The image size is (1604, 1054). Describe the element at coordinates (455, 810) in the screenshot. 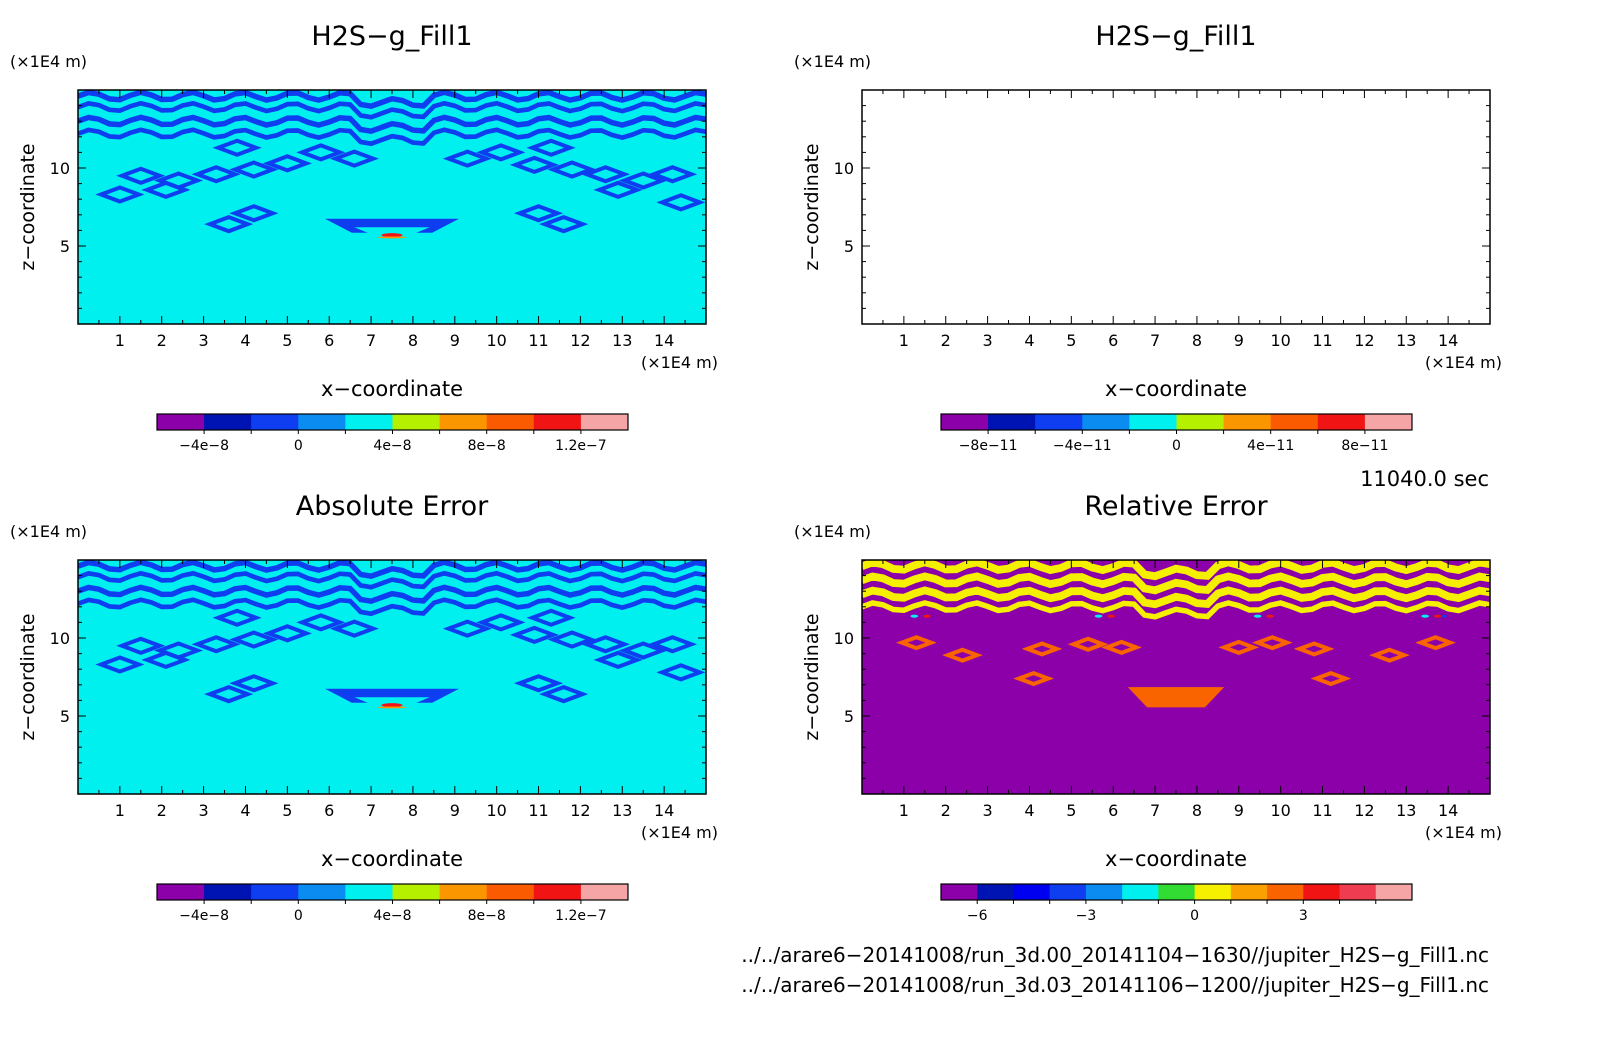

I see `x-tick-label: 9` at that location.